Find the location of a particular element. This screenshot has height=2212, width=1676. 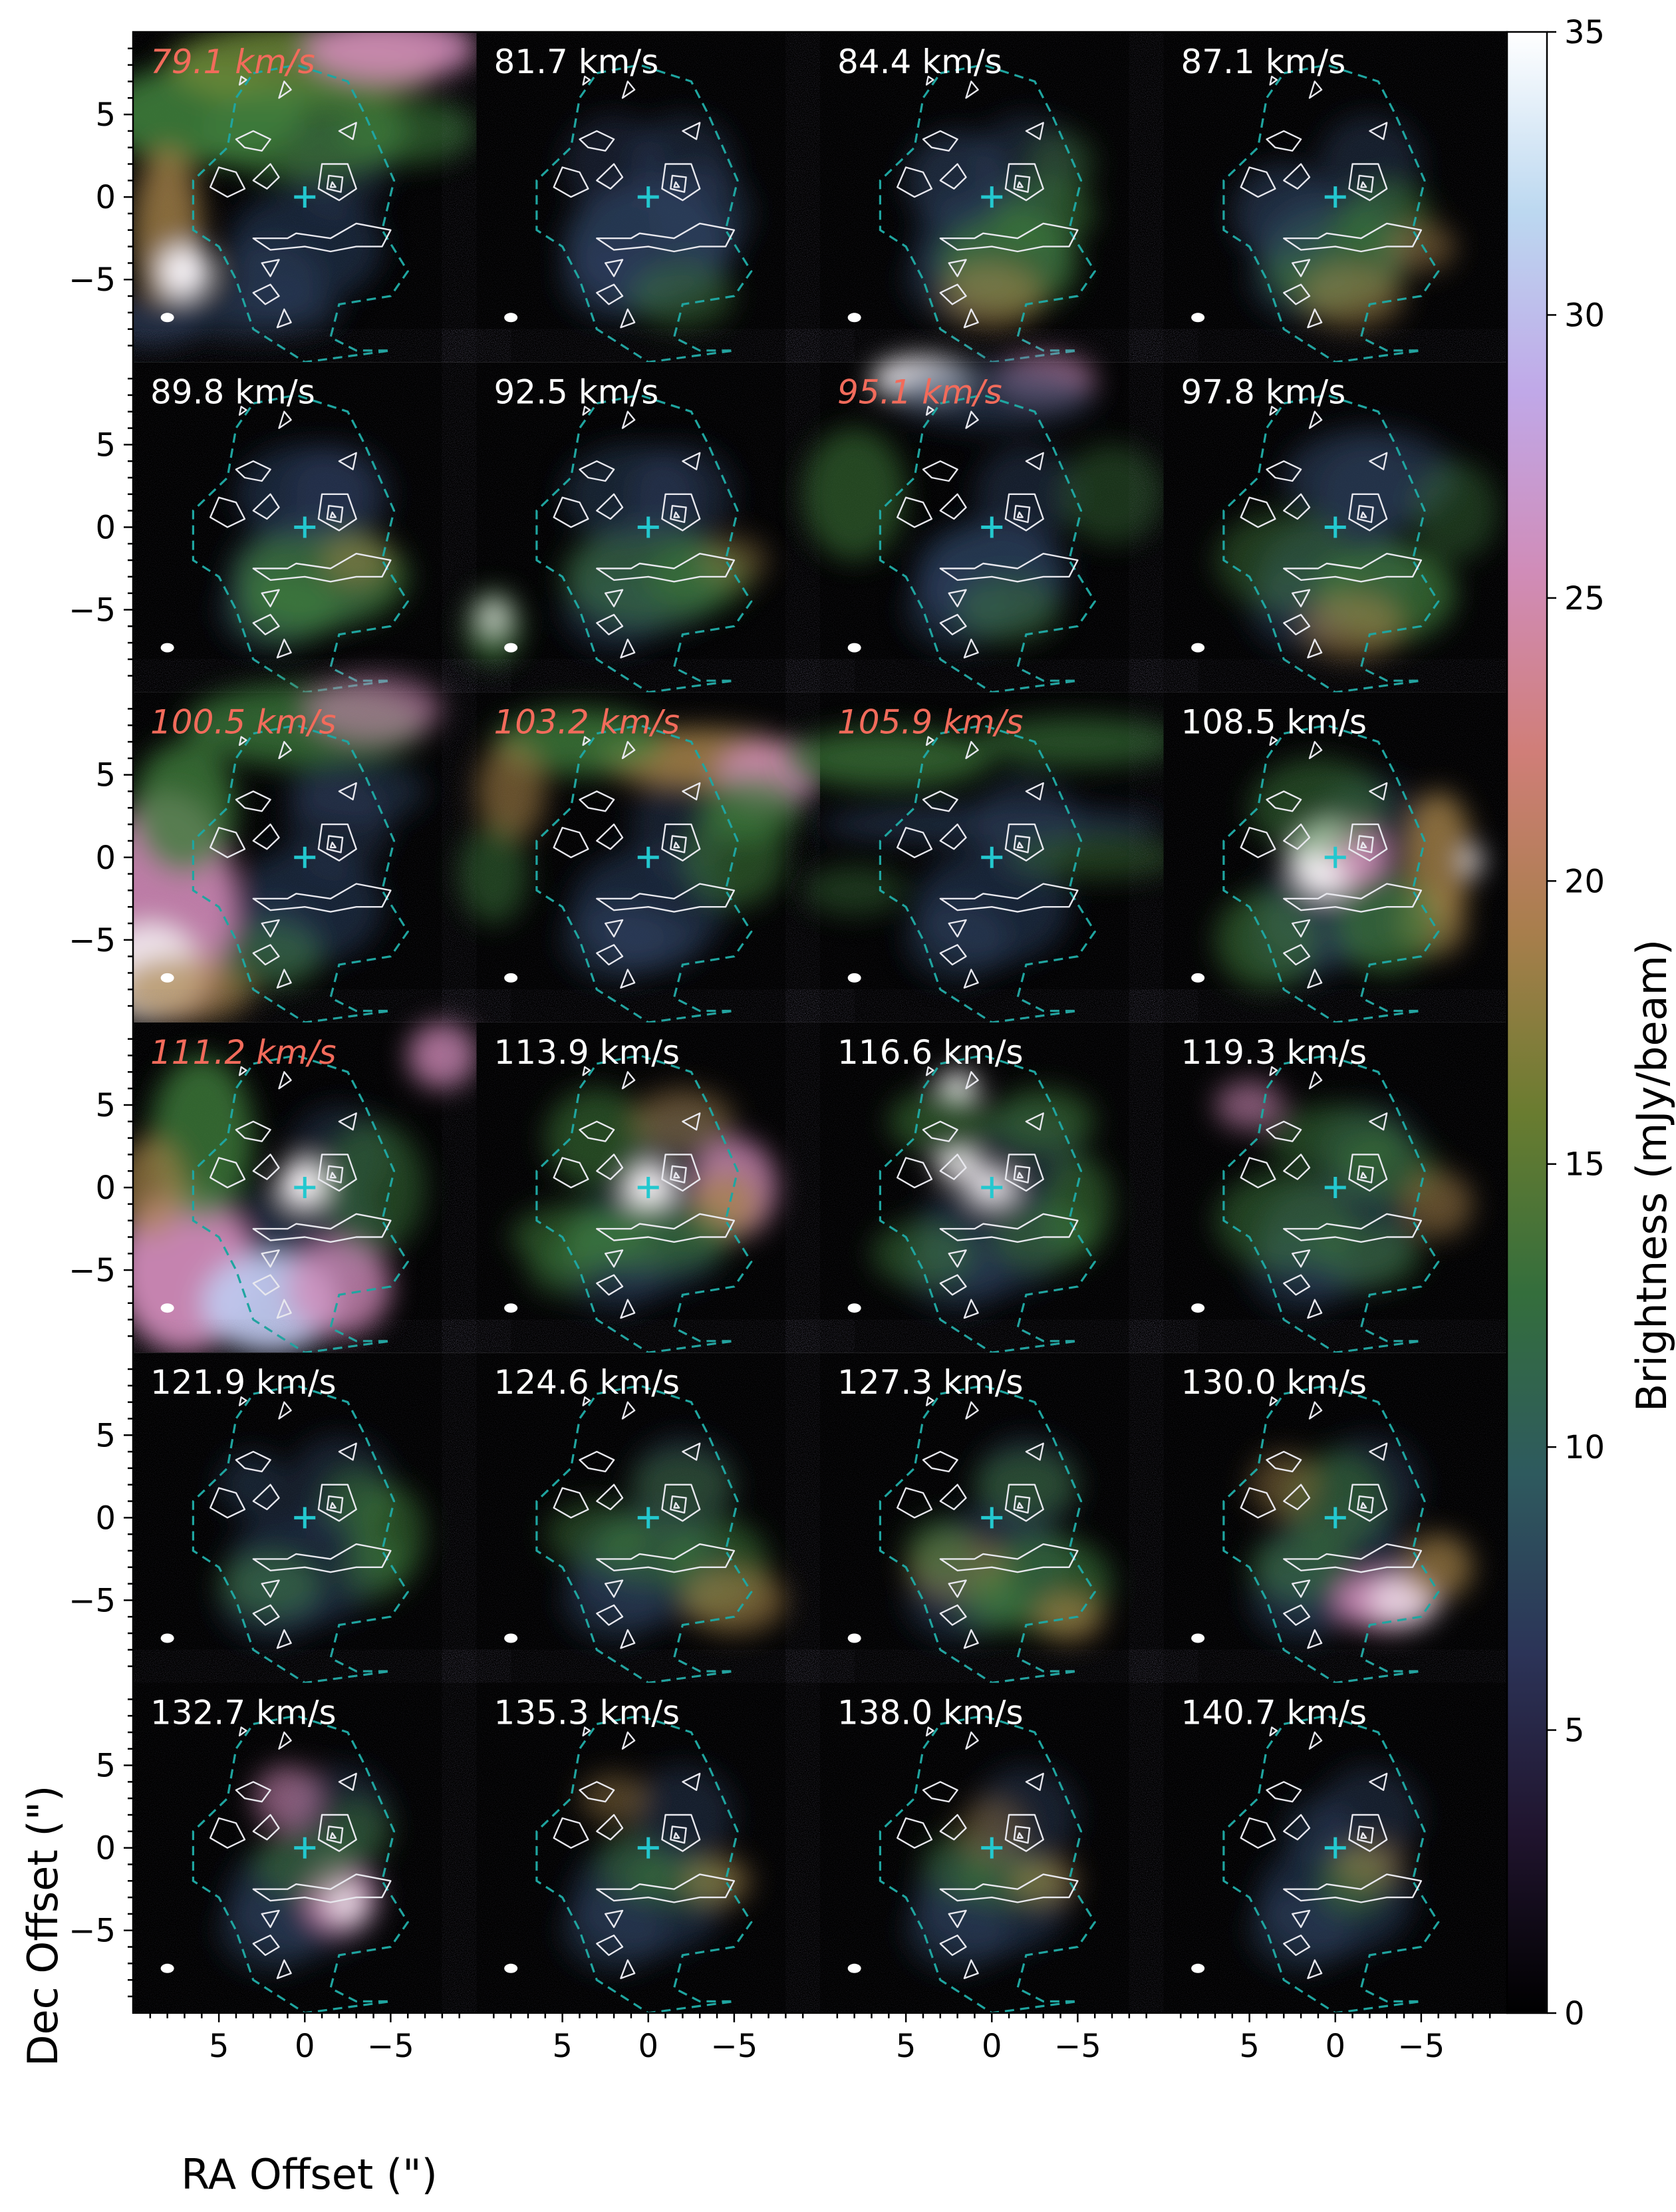

channel-velocity-label: 92.5 km/s is located at coordinates (576, 392).